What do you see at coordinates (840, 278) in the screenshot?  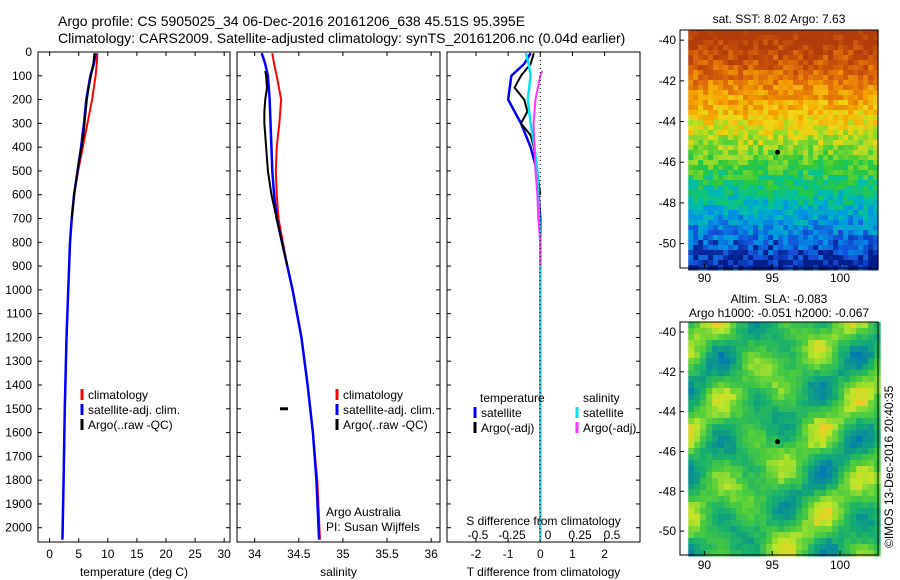 I see `map-x-tick-label: 100` at bounding box center [840, 278].